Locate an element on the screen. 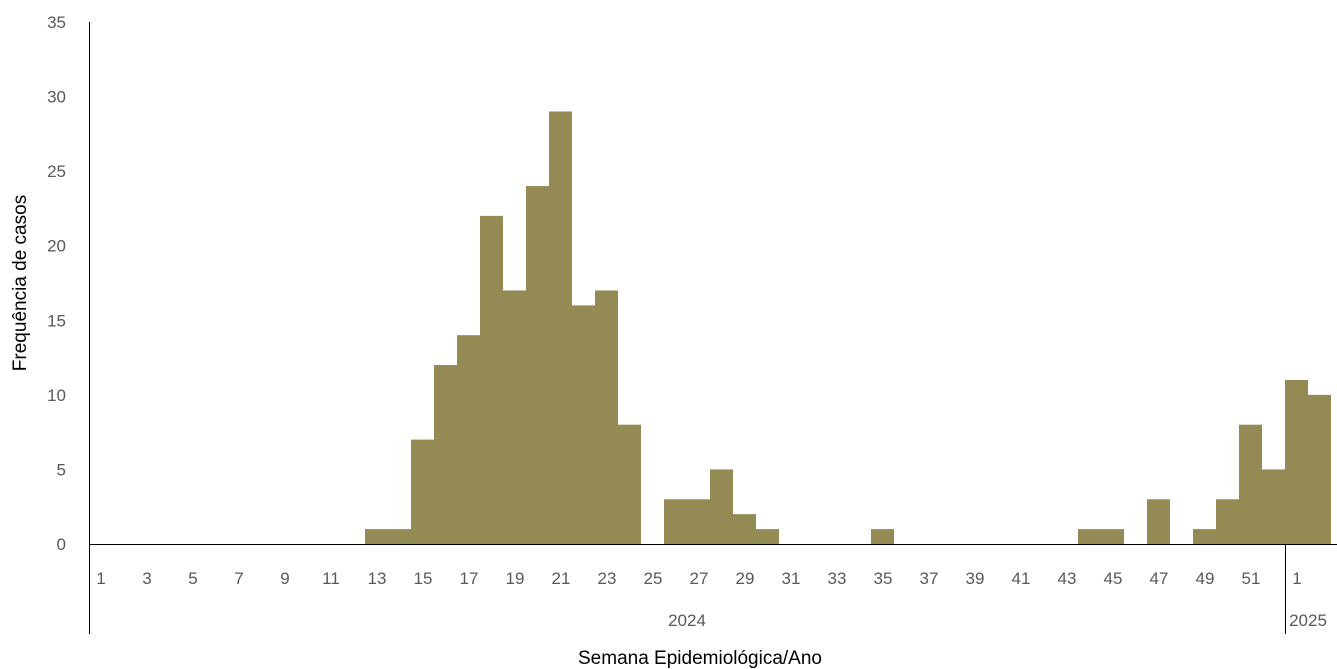 The image size is (1337, 669). y-axis-title: Frequência de casos is located at coordinates (20, 283).